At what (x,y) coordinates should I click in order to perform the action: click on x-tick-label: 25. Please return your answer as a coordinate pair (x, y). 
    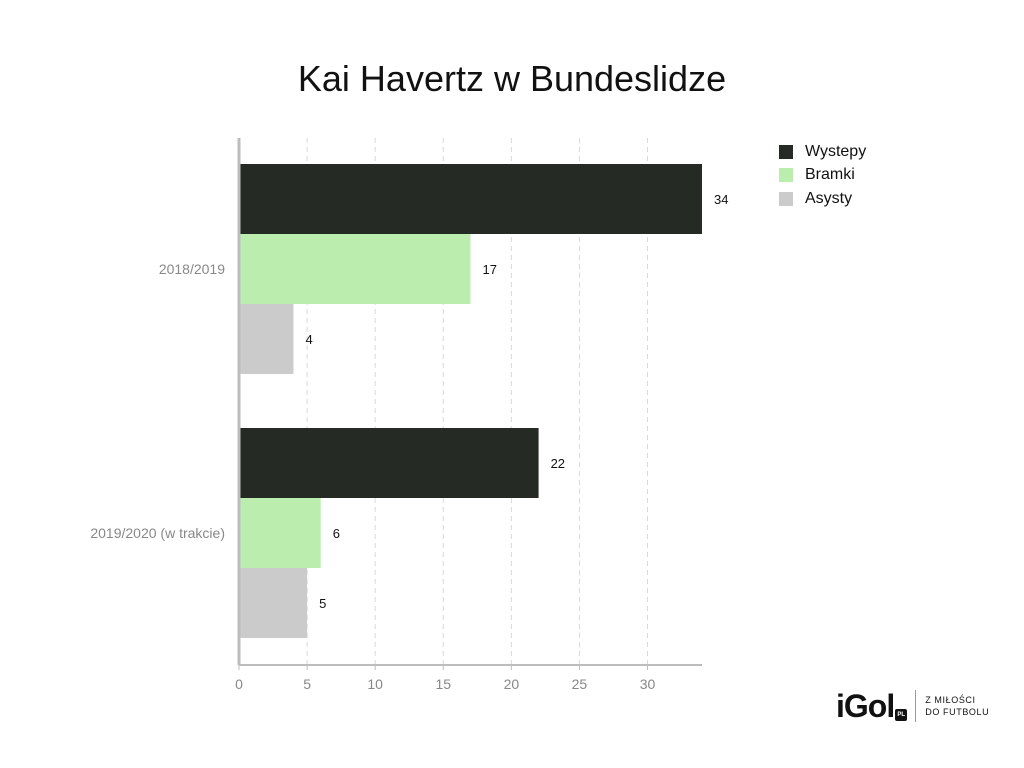
    Looking at the image, I should click on (580, 684).